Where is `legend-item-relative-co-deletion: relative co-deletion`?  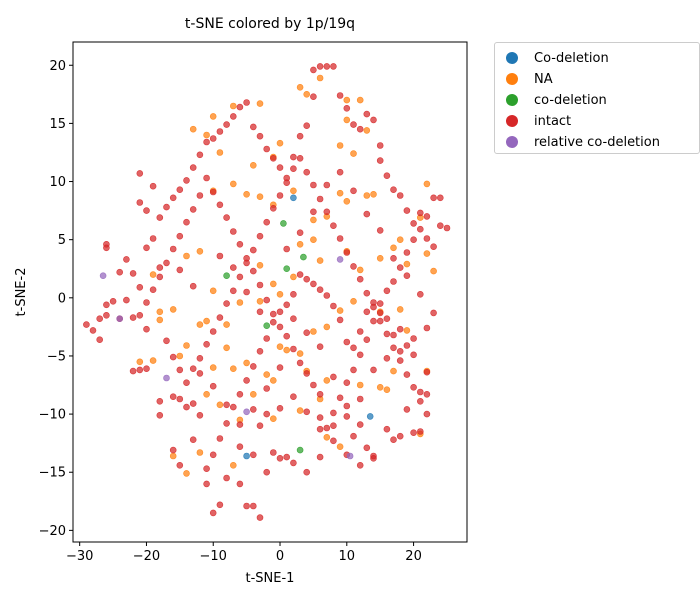
legend-item-relative-co-deletion: relative co-deletion is located at coordinates (582, 142).